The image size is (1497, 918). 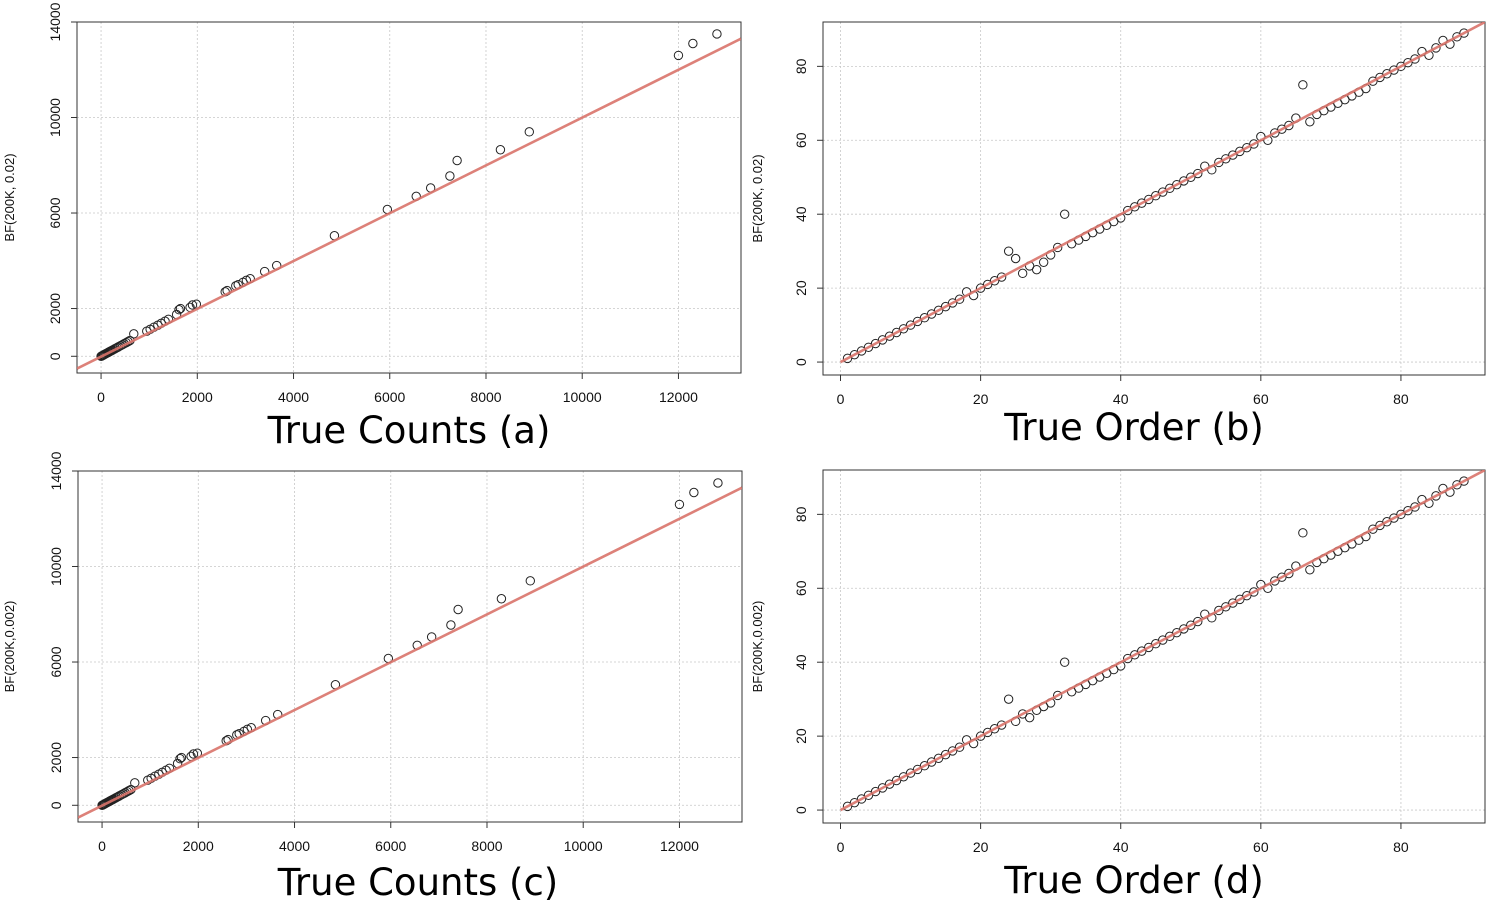 What do you see at coordinates (197, 397) in the screenshot?
I see `x-tick-label: 2000` at bounding box center [197, 397].